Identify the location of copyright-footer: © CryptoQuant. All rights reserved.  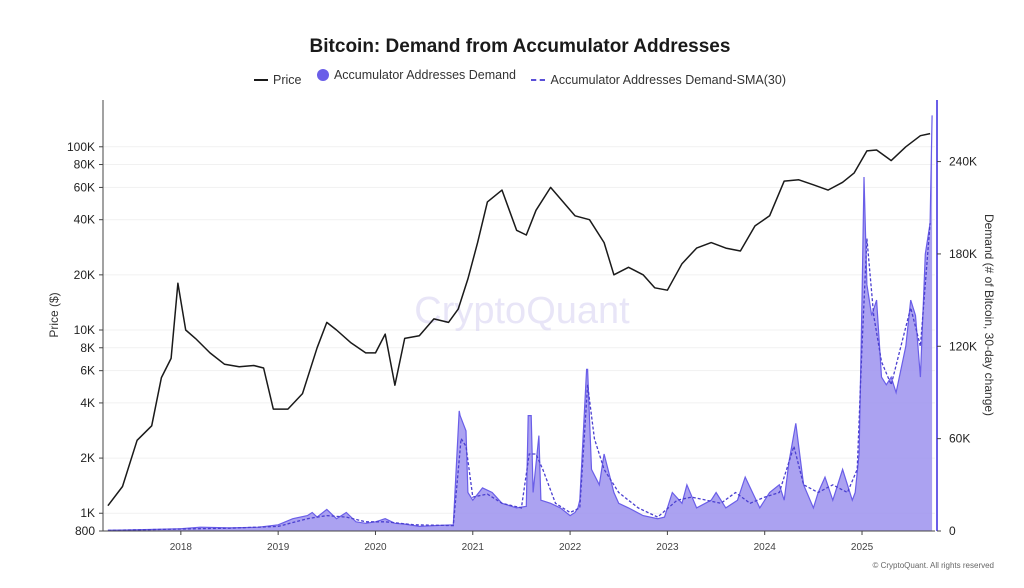
(933, 565).